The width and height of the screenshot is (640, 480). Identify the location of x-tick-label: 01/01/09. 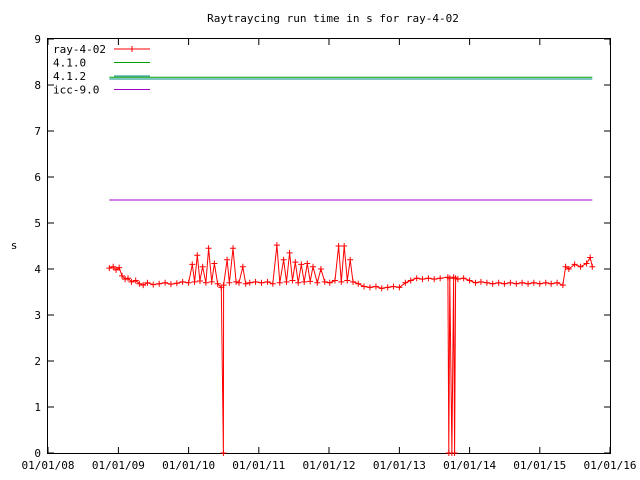
(118, 465).